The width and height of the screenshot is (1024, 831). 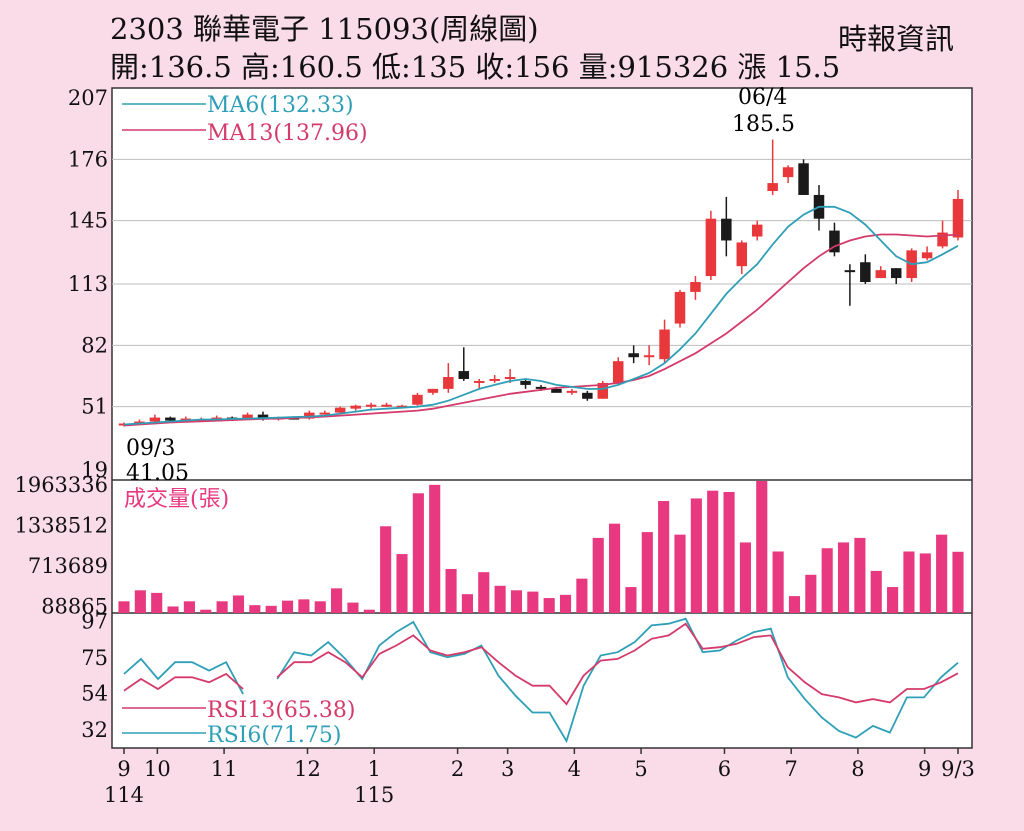 What do you see at coordinates (287, 133) in the screenshot?
I see `ma13-legend-label: MA13(137.96)` at bounding box center [287, 133].